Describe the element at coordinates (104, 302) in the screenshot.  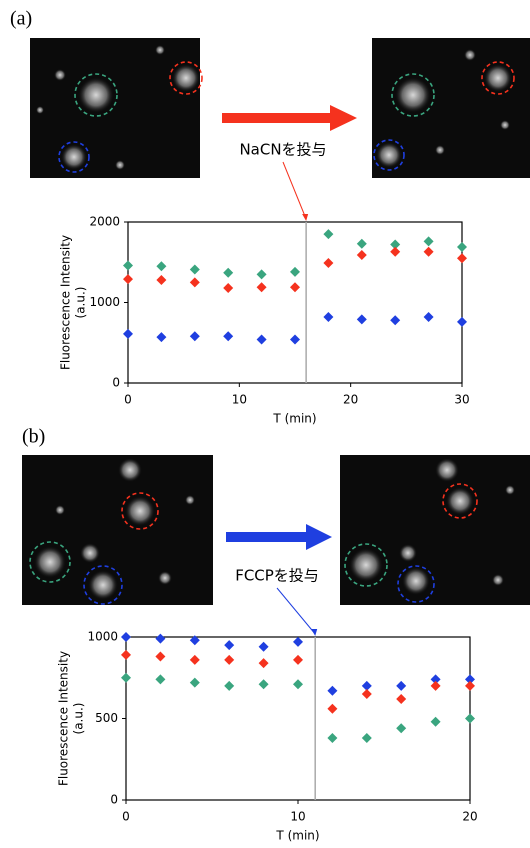
I see `y-tick-label: 1000` at that location.